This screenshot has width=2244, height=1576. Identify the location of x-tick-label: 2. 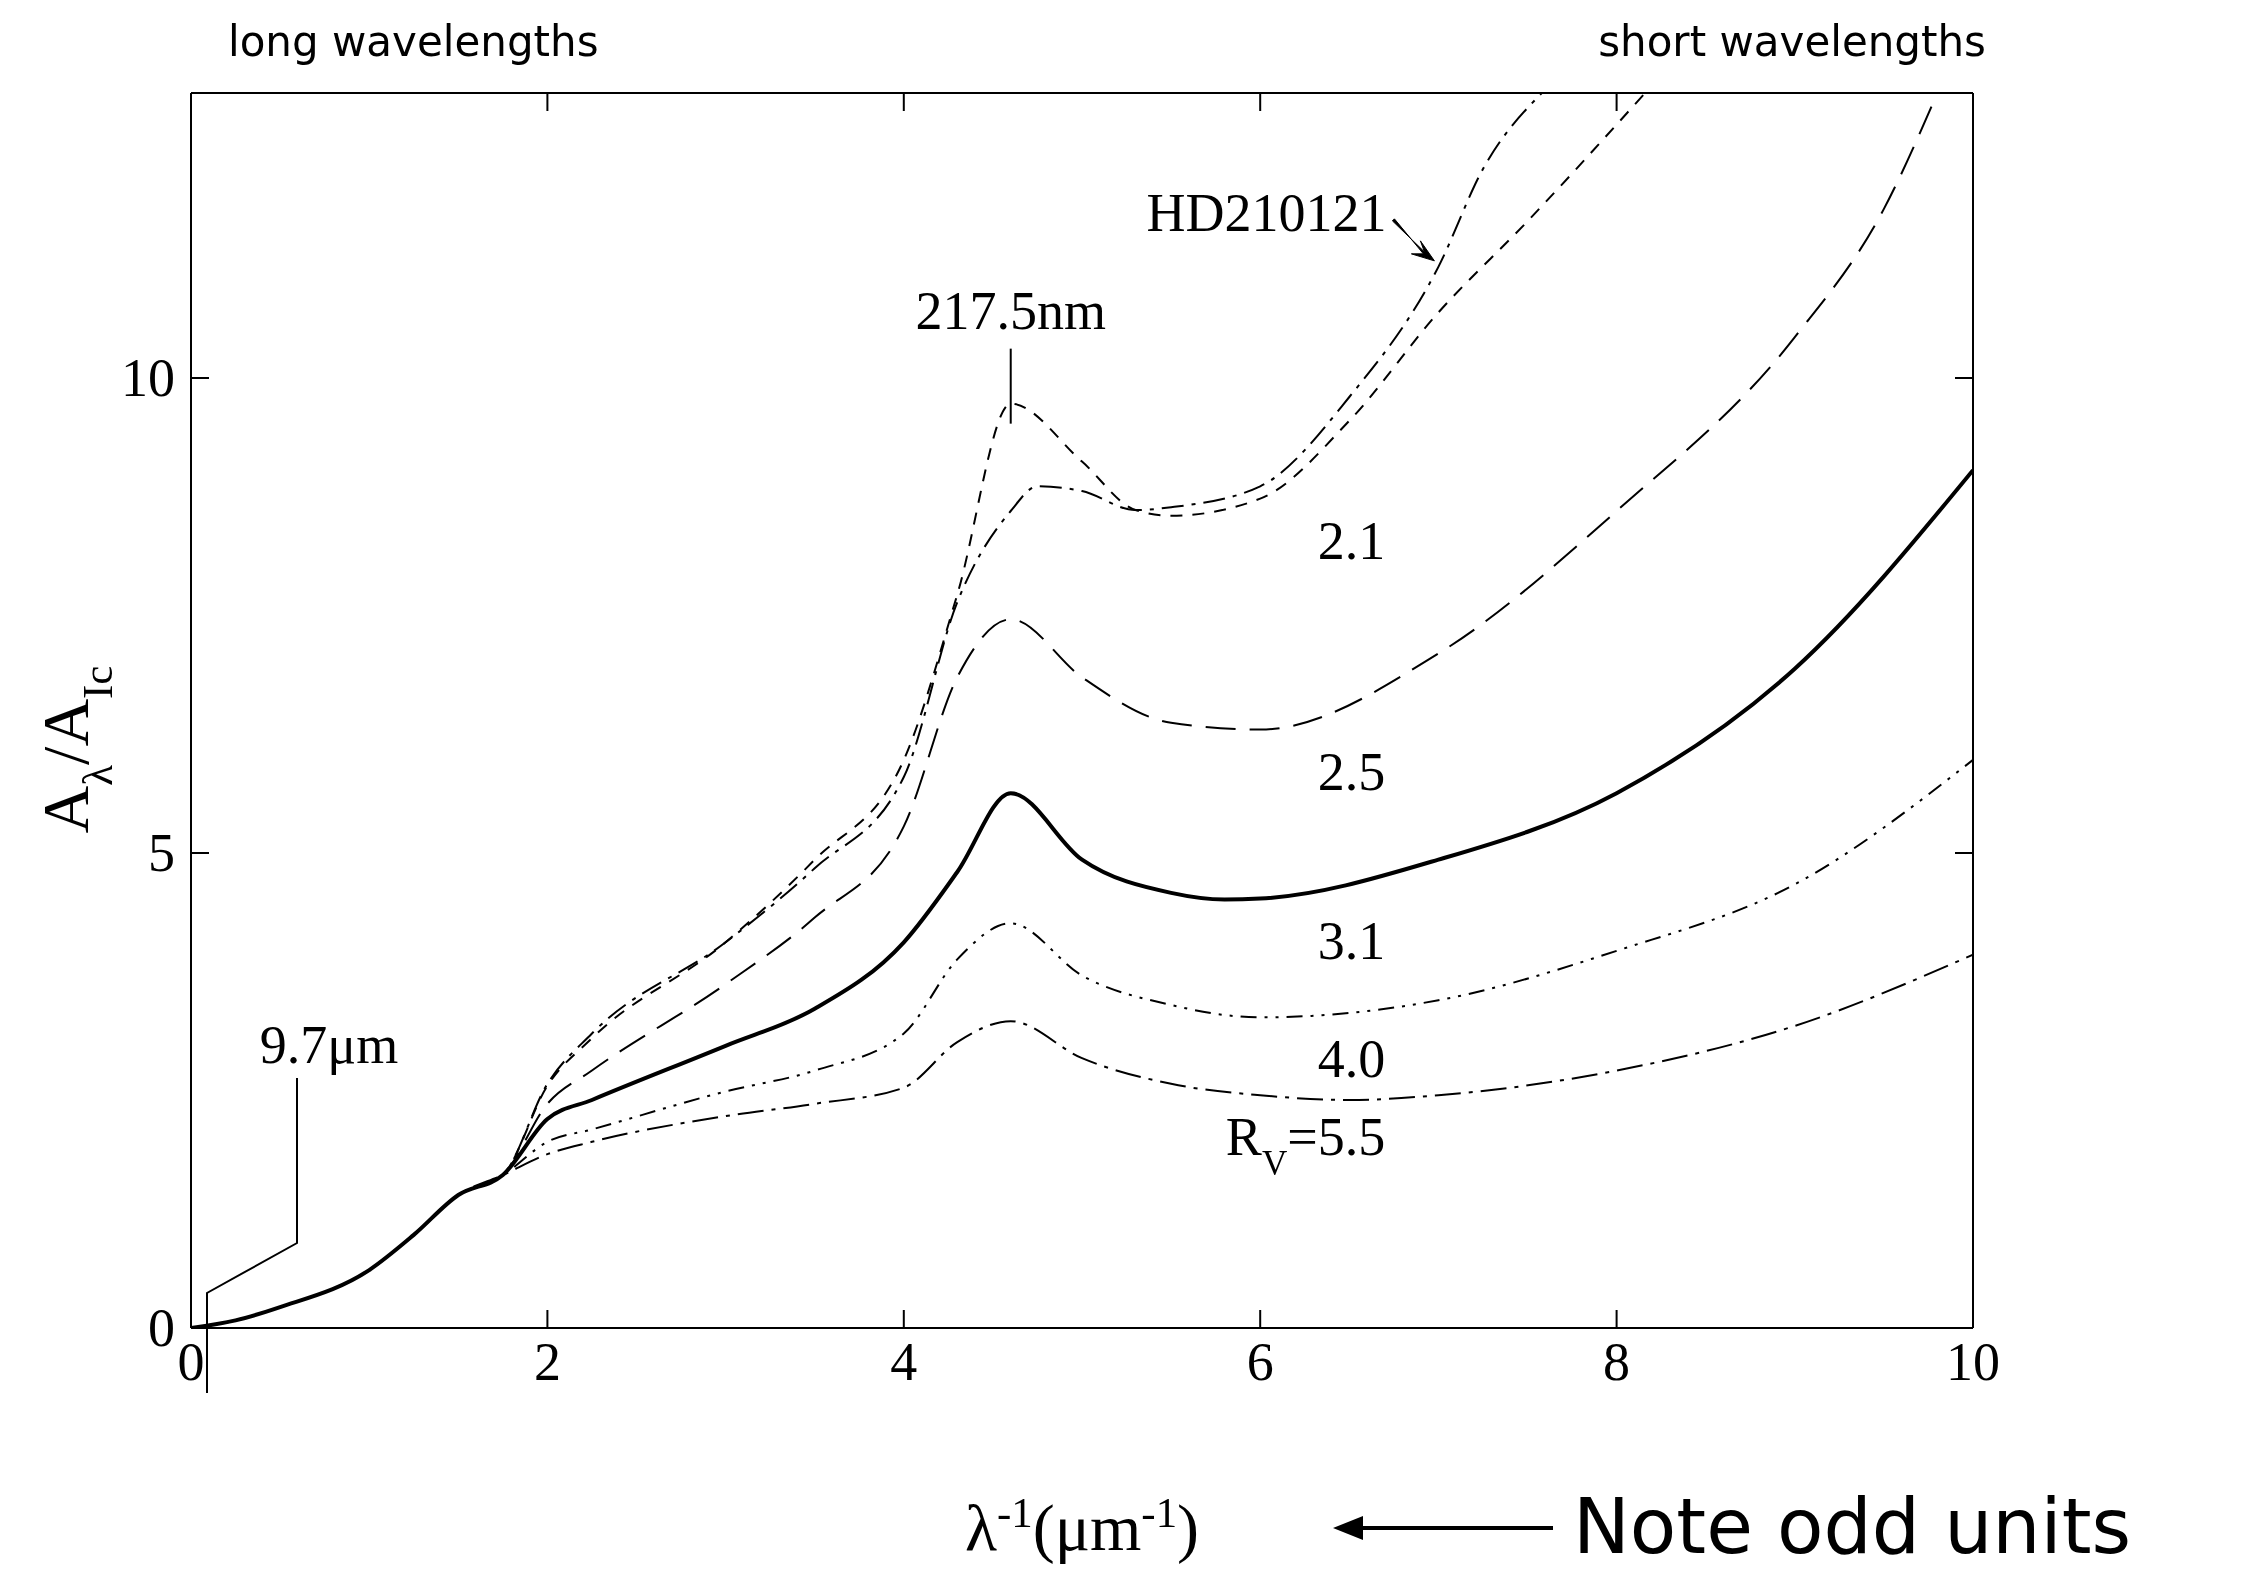
(547, 1362).